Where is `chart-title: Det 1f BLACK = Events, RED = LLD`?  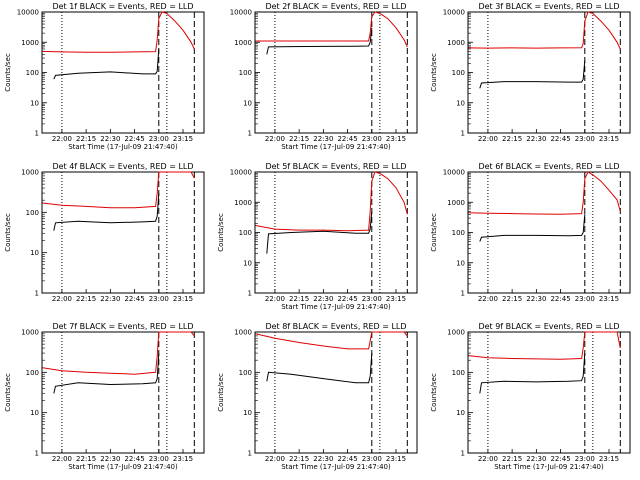 chart-title: Det 1f BLACK = Events, RED = LLD is located at coordinates (122, 6).